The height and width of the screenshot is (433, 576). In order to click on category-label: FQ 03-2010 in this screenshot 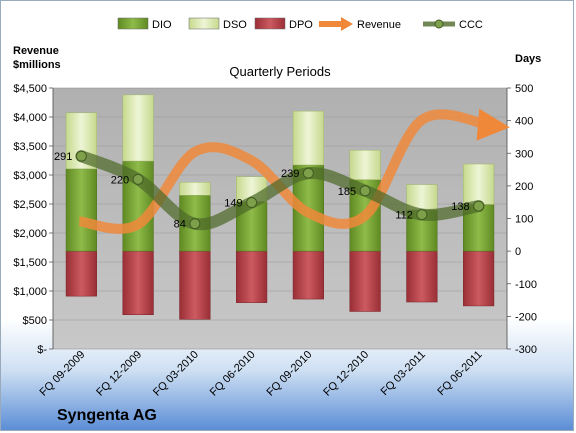, I will do `click(176, 374)`.